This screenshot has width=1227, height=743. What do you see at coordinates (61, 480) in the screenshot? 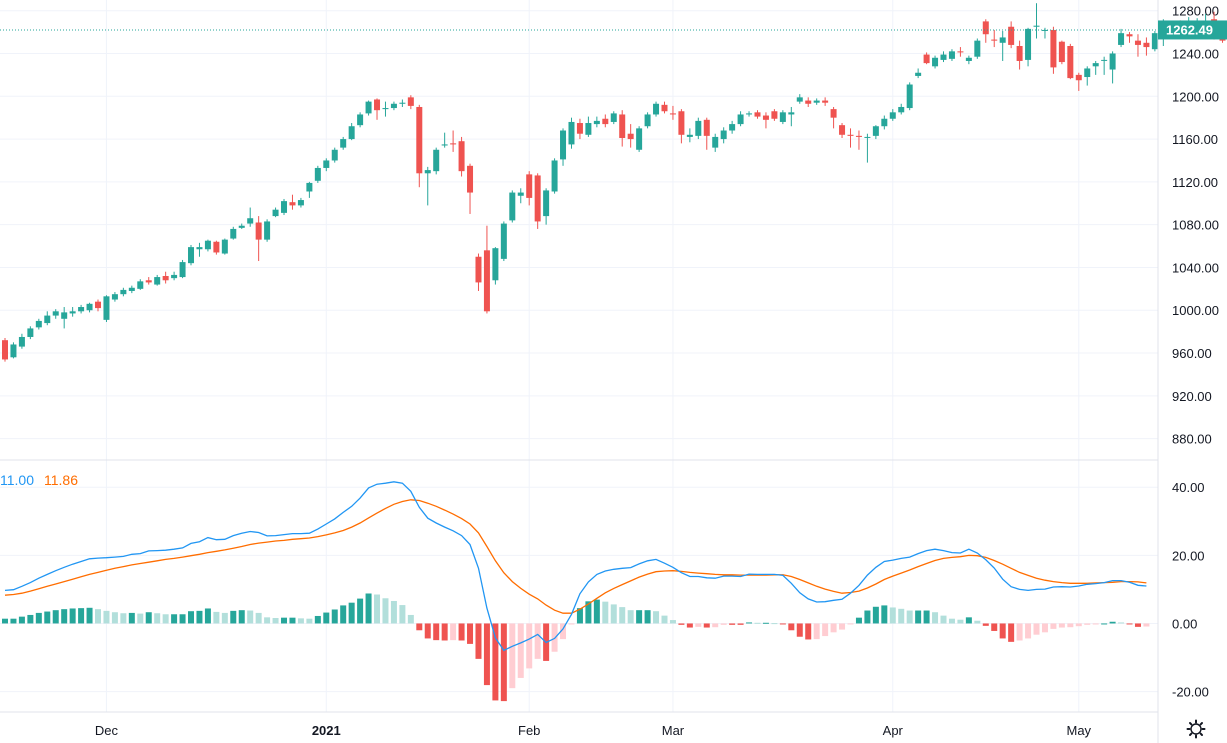
I see `signal-legend-value: 11.86` at bounding box center [61, 480].